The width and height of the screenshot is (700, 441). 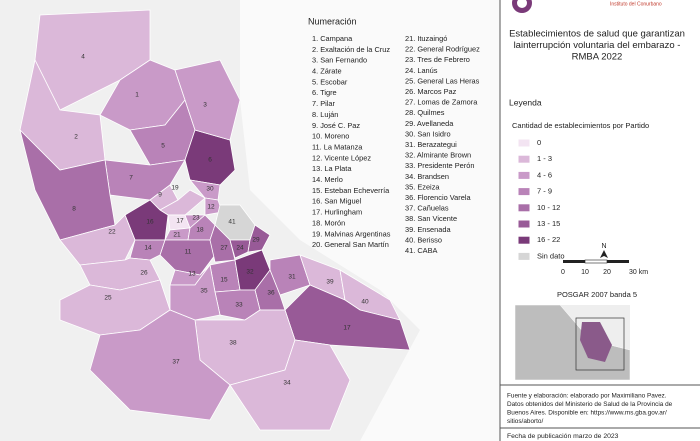 I want to click on legend-label: 7 - 9, so click(x=544, y=191).